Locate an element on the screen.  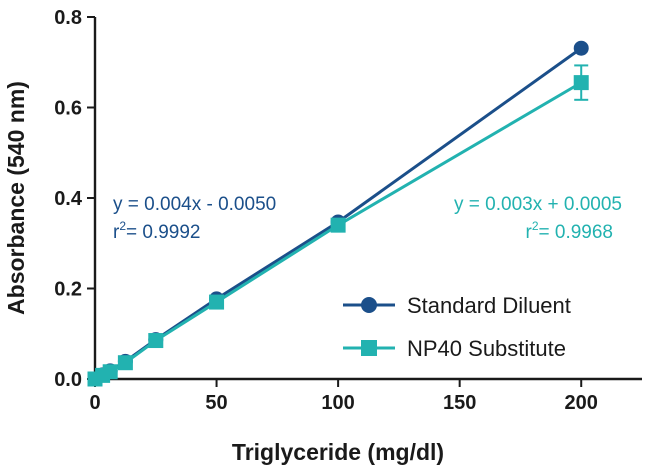
equation-np40-substitute-text: y = 0.003x + 0.0005 is located at coordinates (538, 204).